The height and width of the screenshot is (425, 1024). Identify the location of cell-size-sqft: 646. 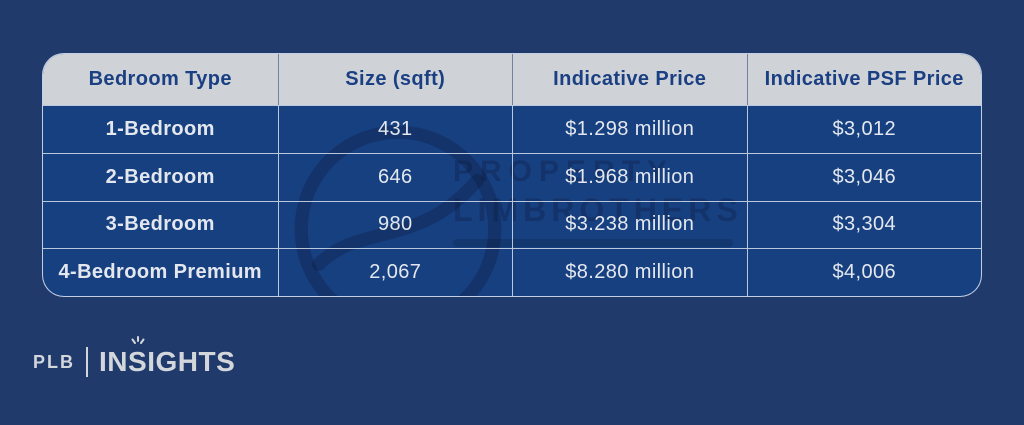
(394, 176).